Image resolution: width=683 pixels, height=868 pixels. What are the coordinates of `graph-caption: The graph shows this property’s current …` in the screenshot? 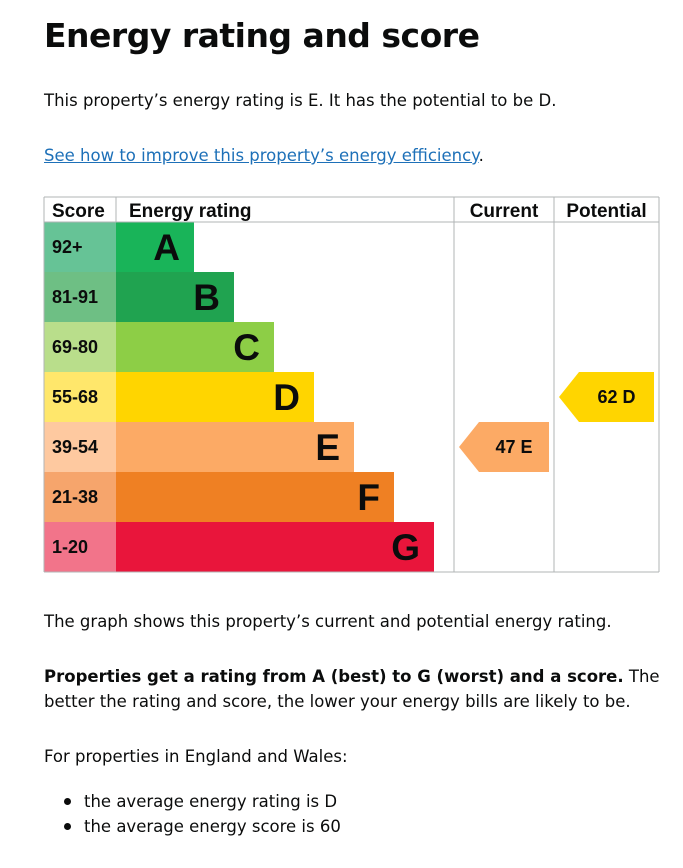 It's located at (328, 621).